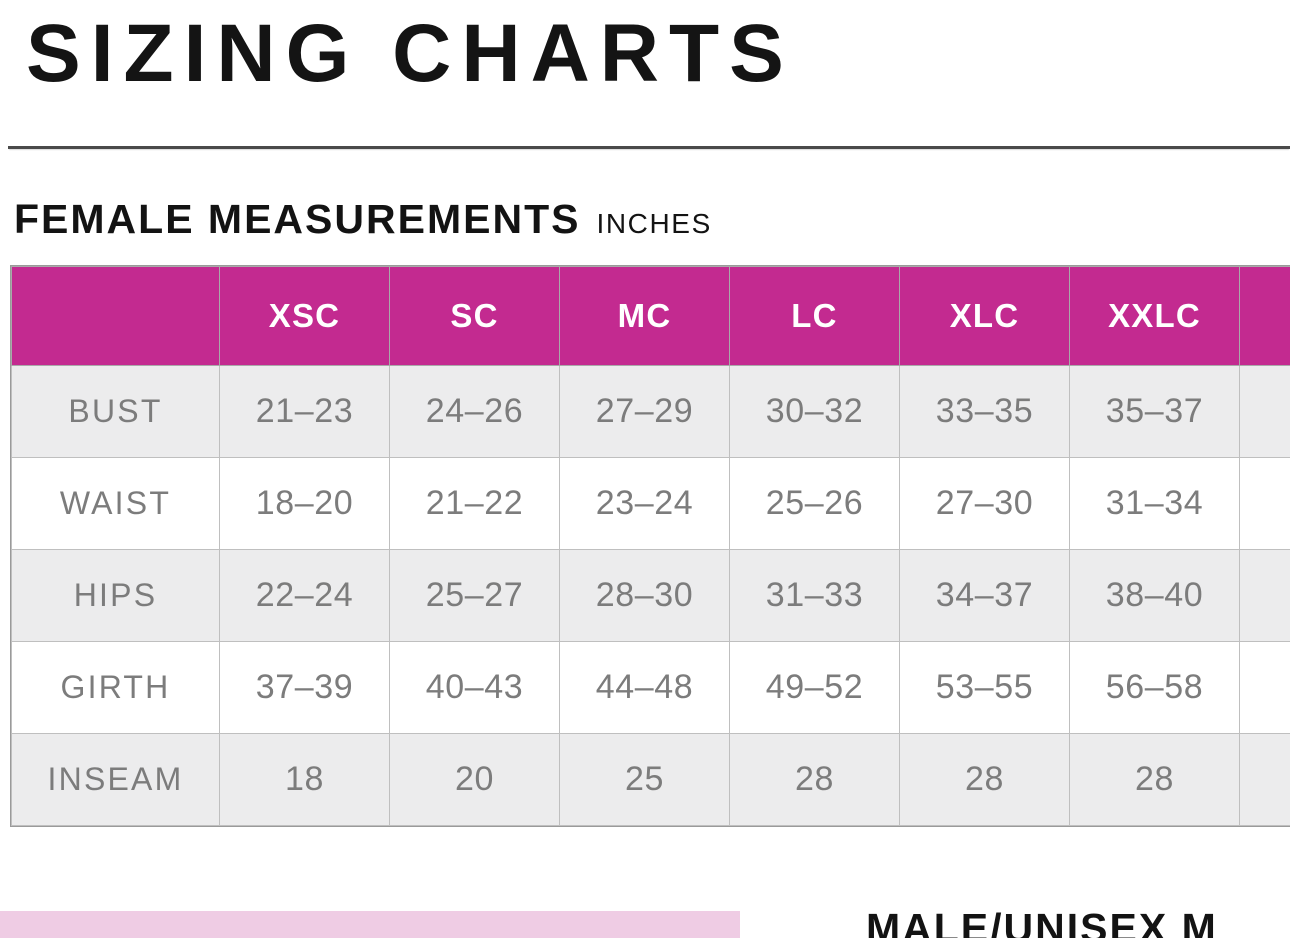  Describe the element at coordinates (1154, 687) in the screenshot. I see `cell-girth-xxlc: 56–58` at that location.